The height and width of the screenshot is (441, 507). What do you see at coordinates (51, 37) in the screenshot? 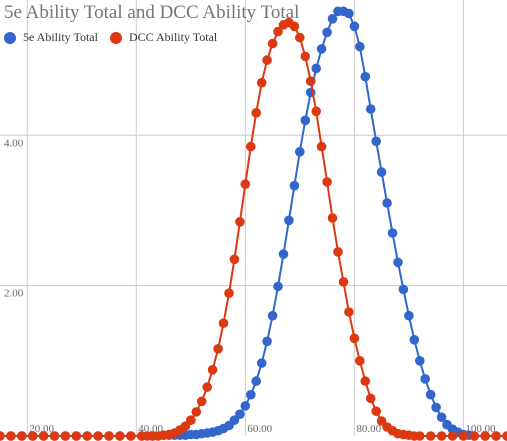
I see `legend-item-5e: 5e Ability Total` at bounding box center [51, 37].